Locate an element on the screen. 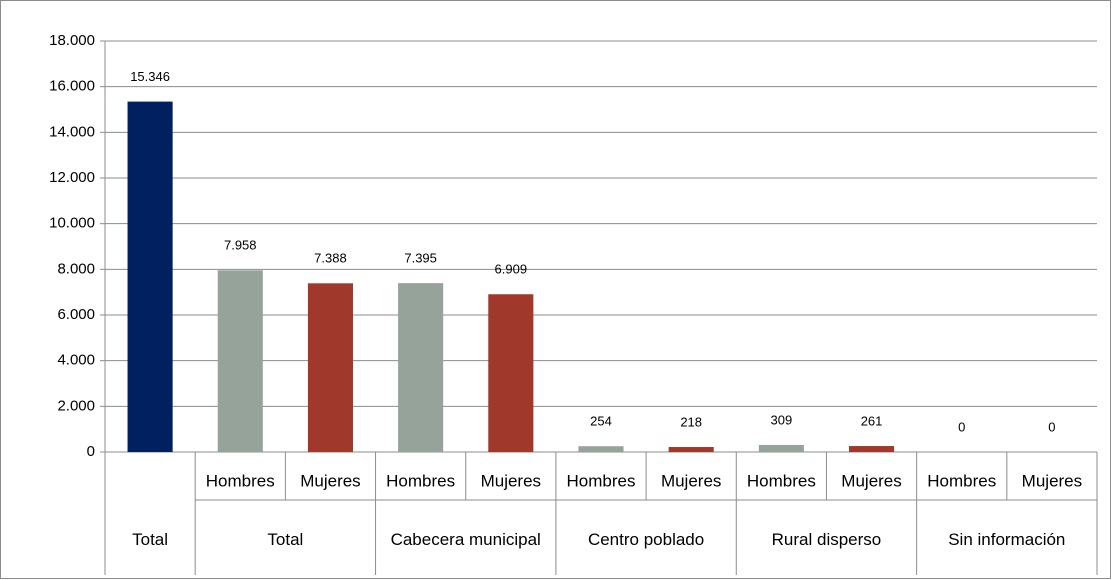  group-label: Rural disperso is located at coordinates (826, 539).